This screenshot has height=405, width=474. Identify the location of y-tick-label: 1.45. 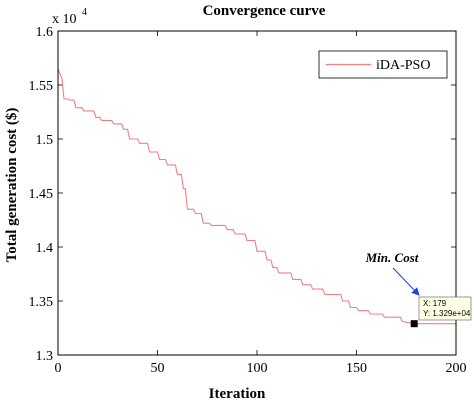
(41, 194).